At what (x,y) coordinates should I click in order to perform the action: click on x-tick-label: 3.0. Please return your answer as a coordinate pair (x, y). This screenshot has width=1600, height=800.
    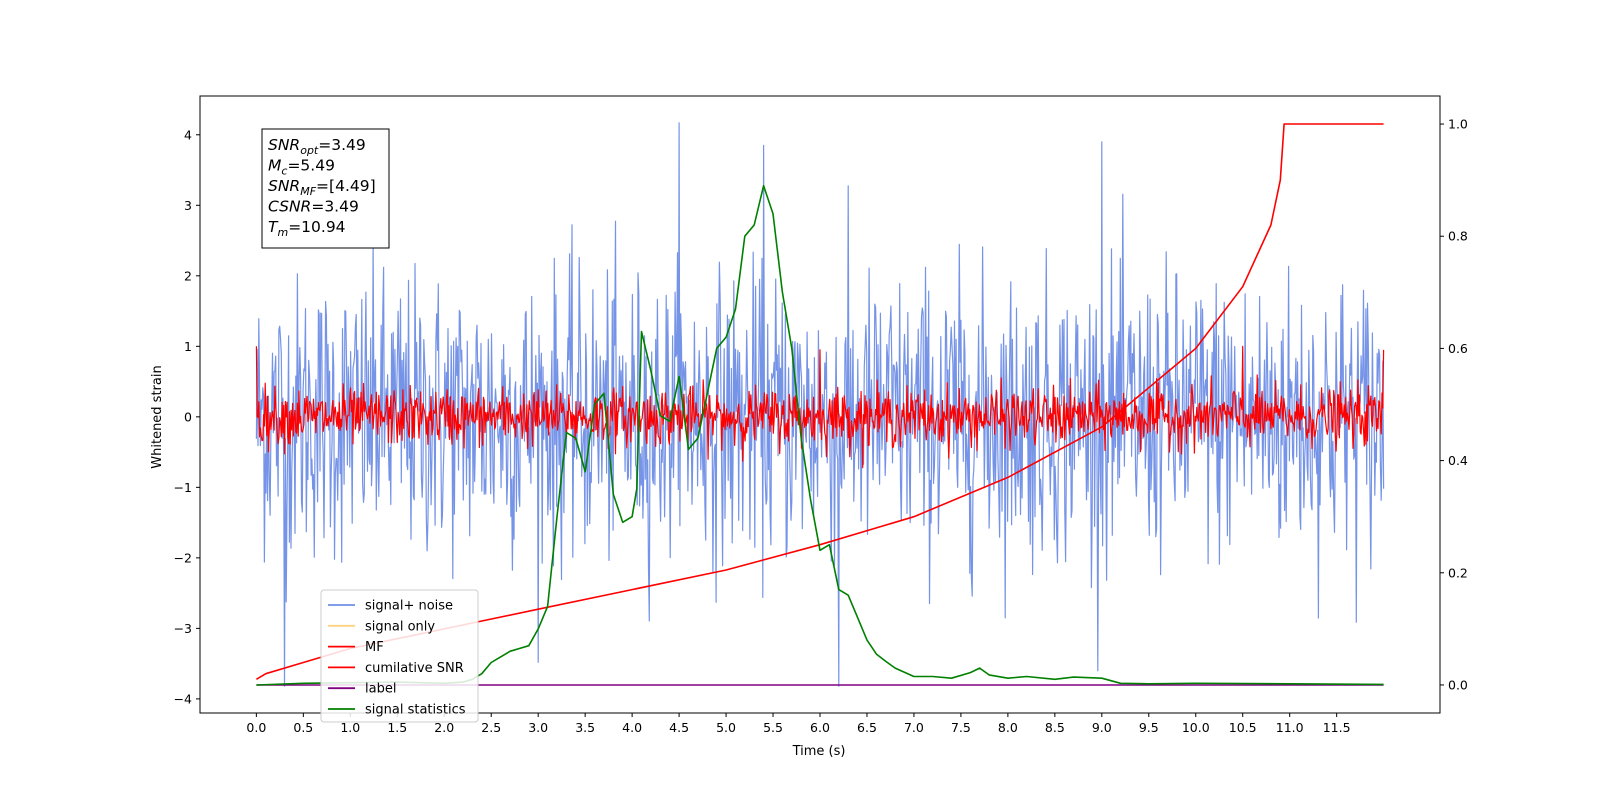
    Looking at the image, I should click on (538, 727).